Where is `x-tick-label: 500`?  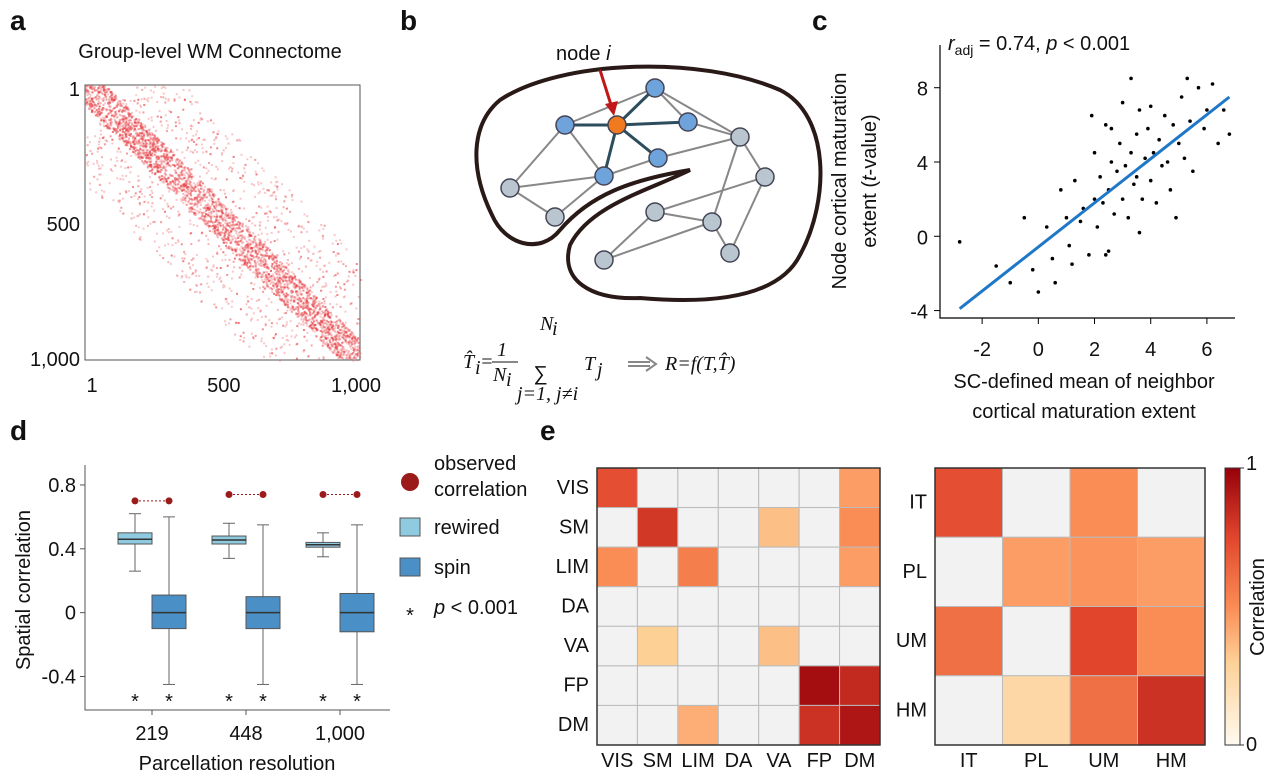 x-tick-label: 500 is located at coordinates (223, 386).